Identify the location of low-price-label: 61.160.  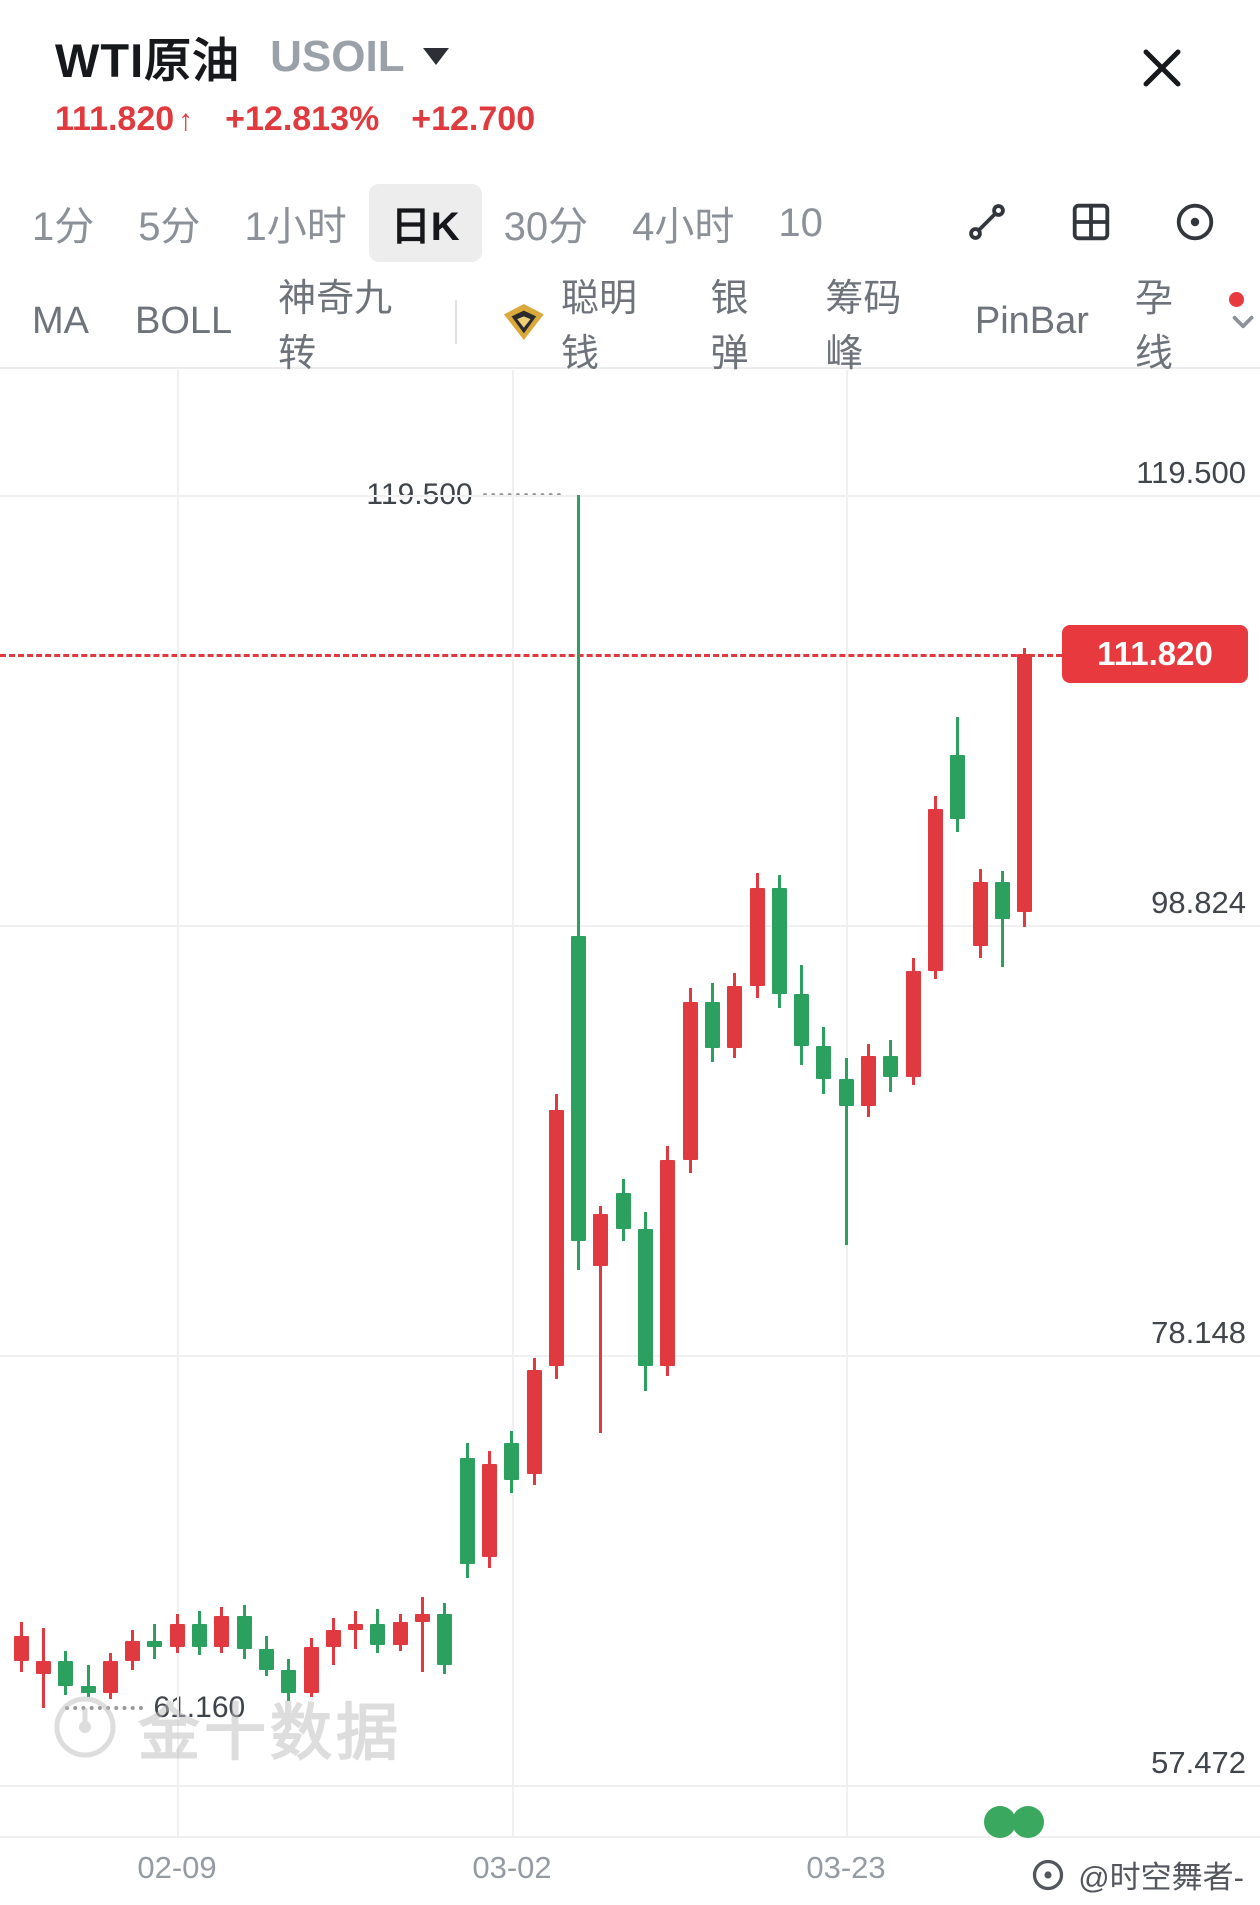
(199, 1707).